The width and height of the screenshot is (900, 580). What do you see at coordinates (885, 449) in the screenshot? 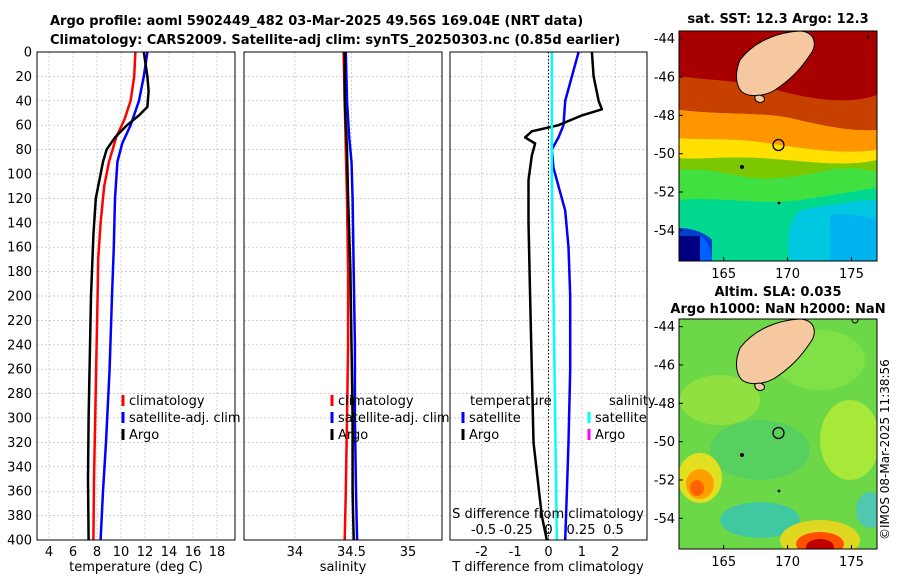
I see `imos-timestamp: ©IMOS 08-Mar-2025 11:38:56` at bounding box center [885, 449].